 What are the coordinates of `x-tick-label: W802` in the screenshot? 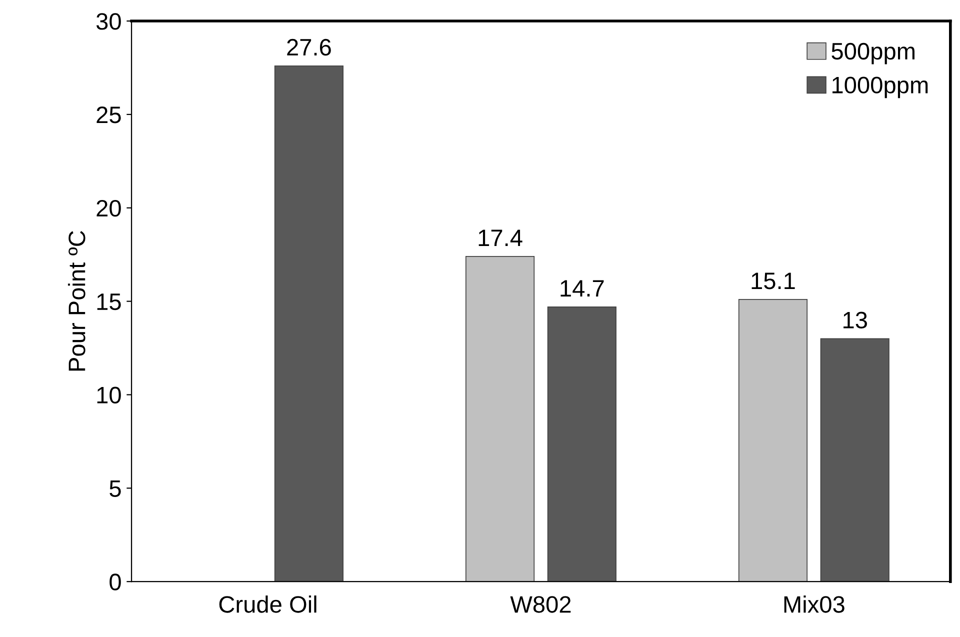 It's located at (540, 604).